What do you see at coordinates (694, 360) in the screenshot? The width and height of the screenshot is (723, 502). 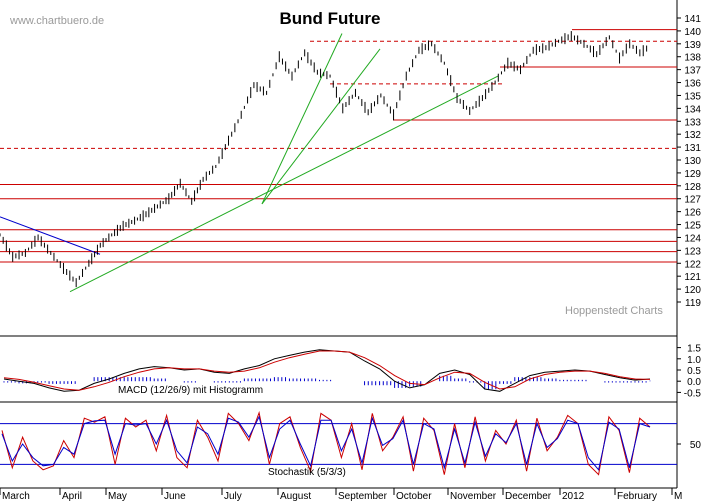 I see `macd-tick-label: 1.0` at bounding box center [694, 360].